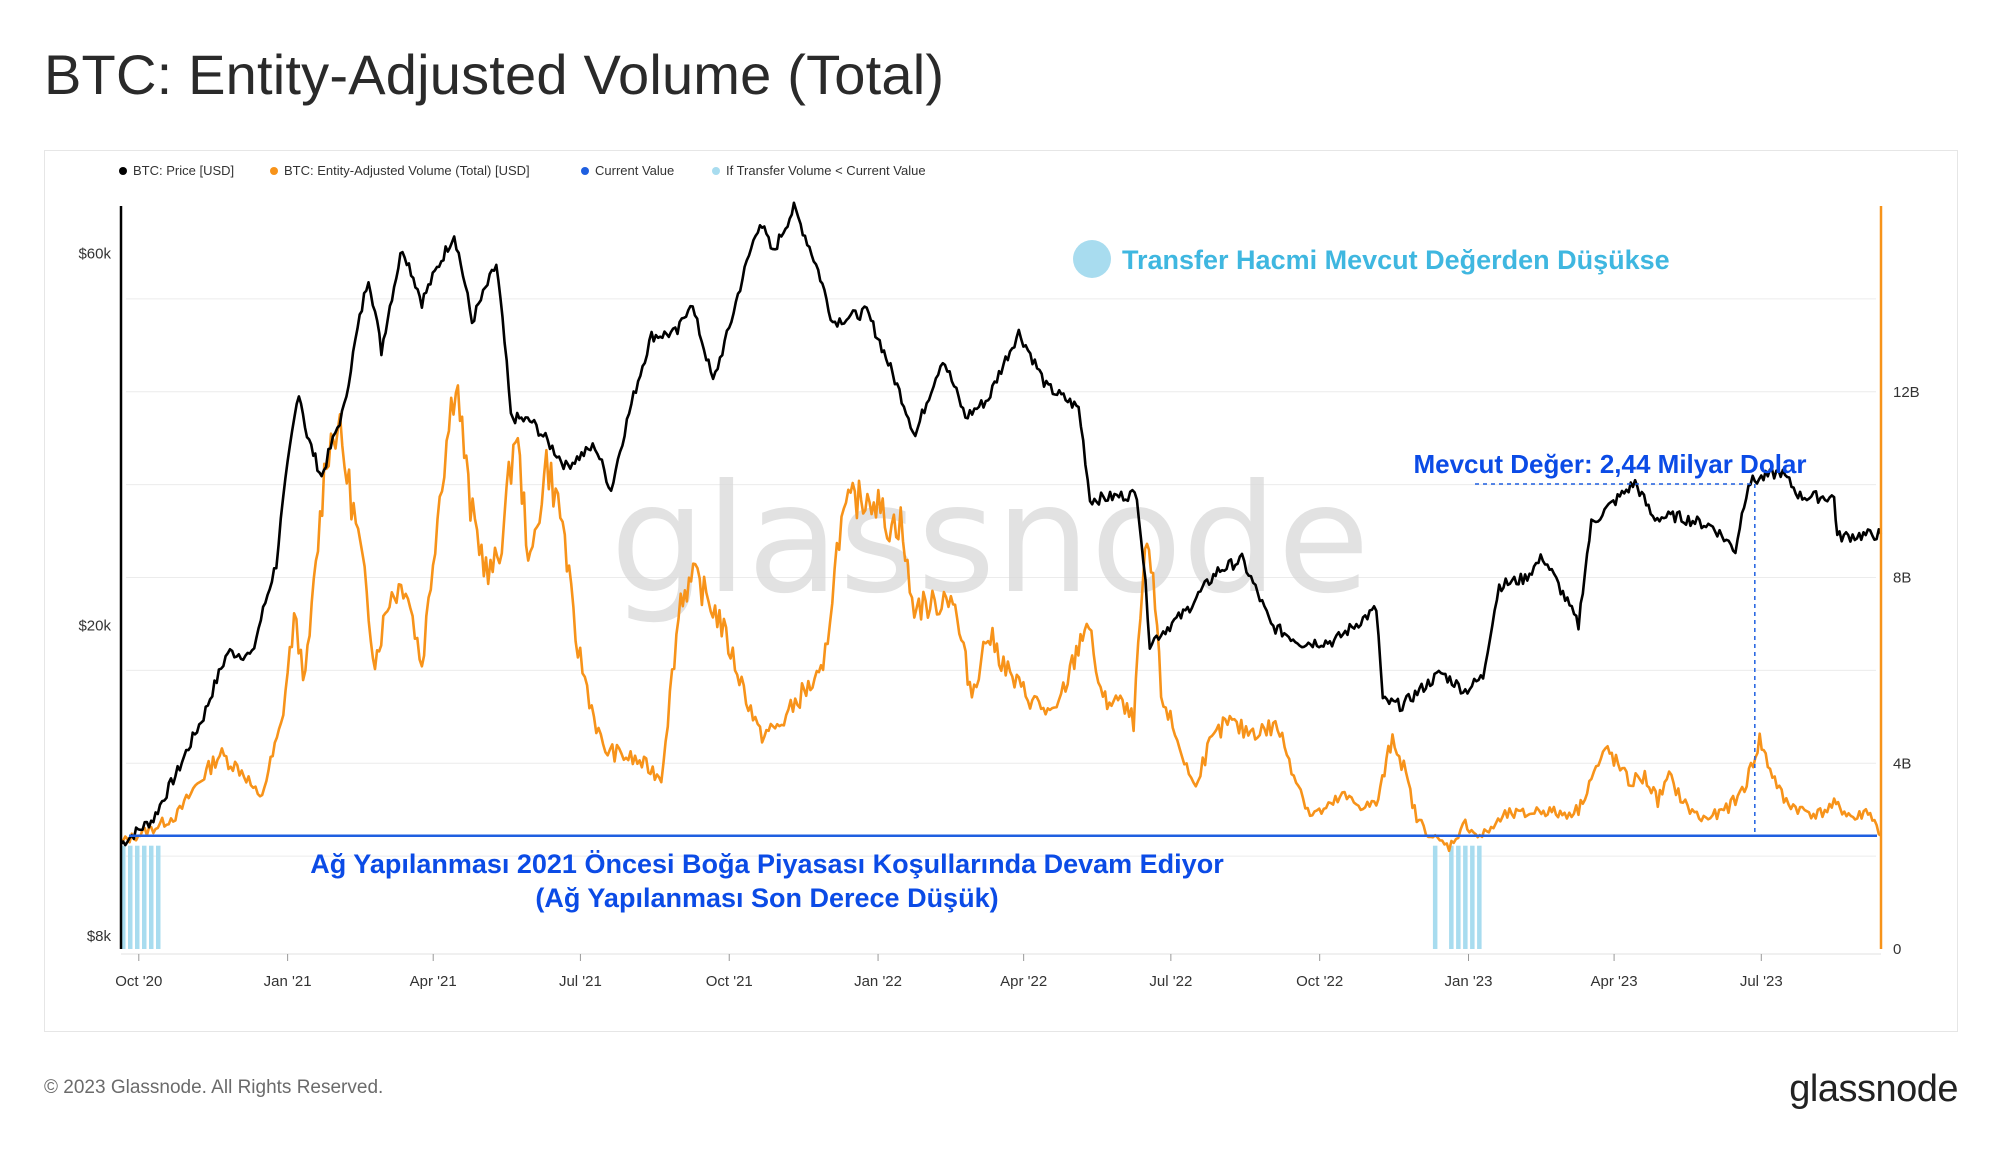 The height and width of the screenshot is (1152, 2000). What do you see at coordinates (1906, 671) in the screenshot?
I see `right-axis-ticks: 0 4B 8B 12B` at bounding box center [1906, 671].